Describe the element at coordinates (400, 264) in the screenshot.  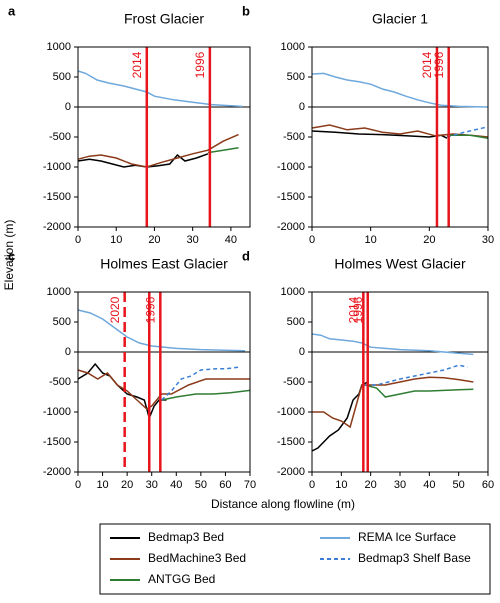
I see `panel-title: Holmes West Glacier` at that location.